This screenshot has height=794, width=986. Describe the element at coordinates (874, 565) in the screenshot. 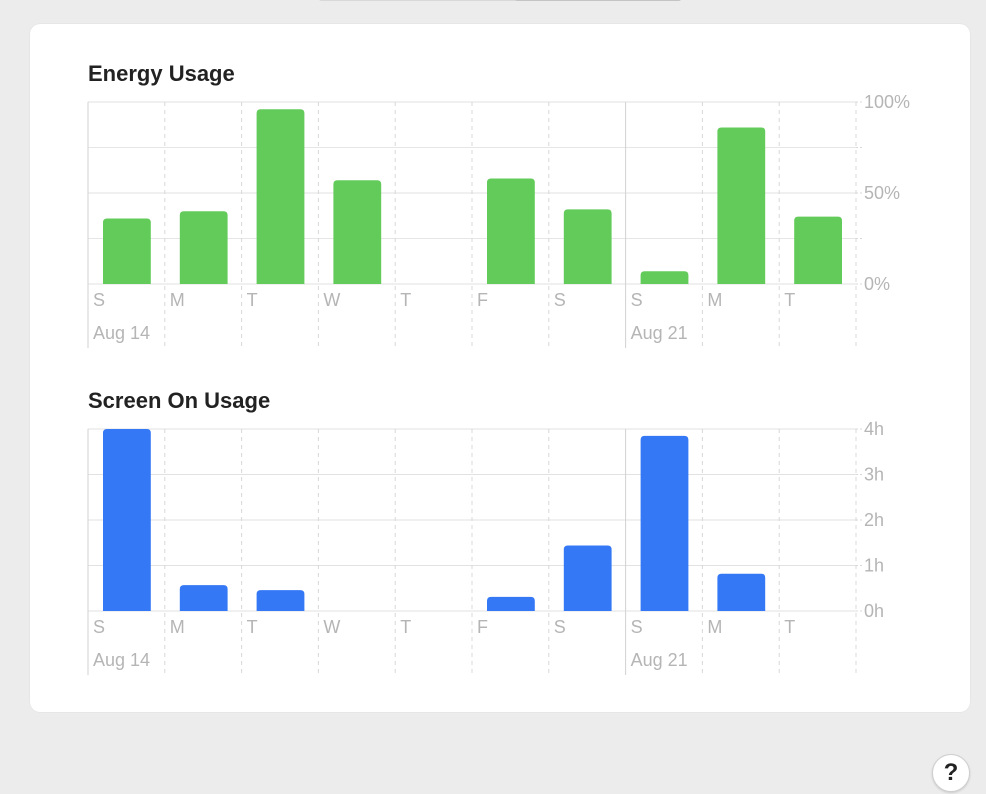

I see `y-tick-label: 1h` at that location.